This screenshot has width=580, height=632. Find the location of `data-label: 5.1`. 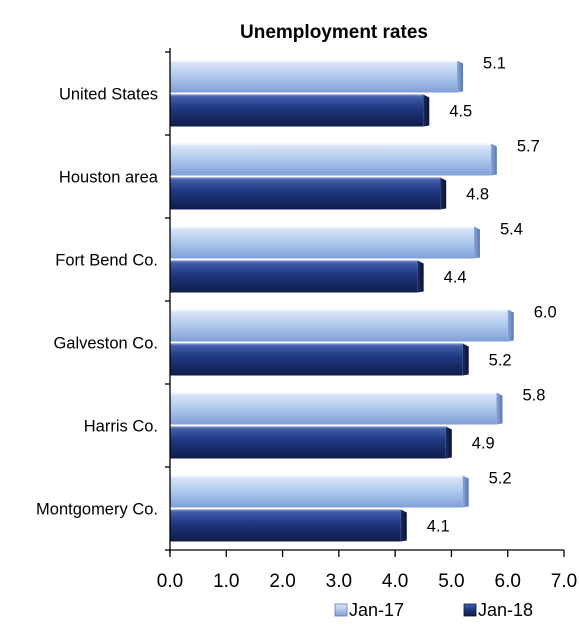

data-label: 5.1 is located at coordinates (494, 64).